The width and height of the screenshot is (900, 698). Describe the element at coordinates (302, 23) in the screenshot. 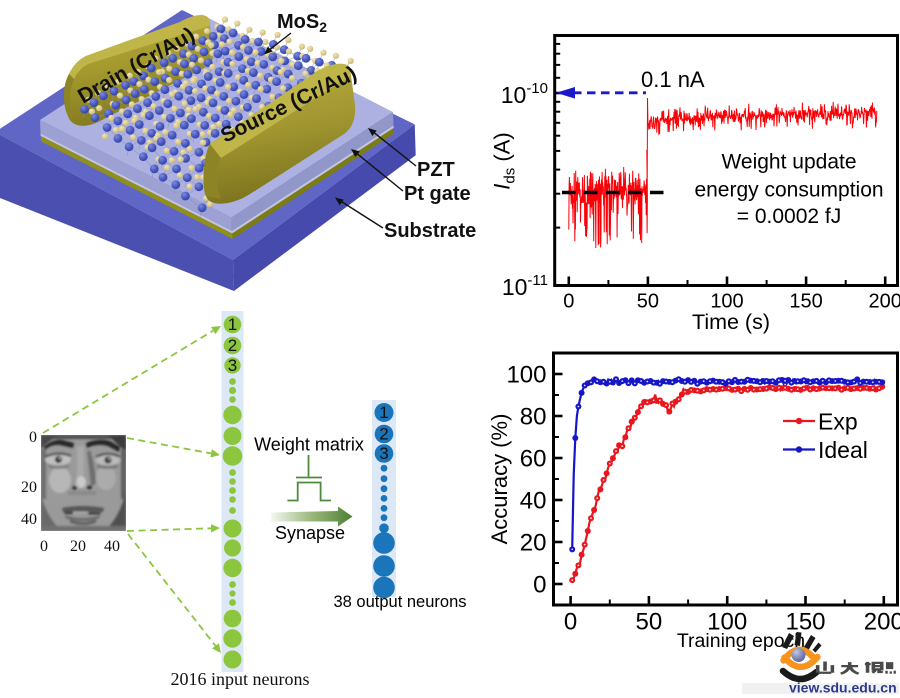

I see `svg-text: MoS2` at that location.